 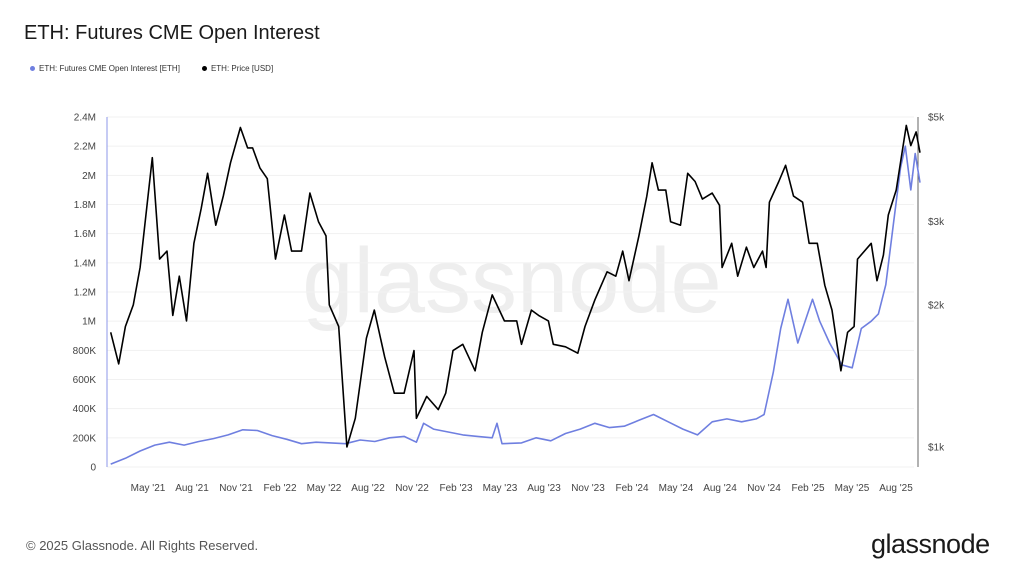 What do you see at coordinates (109, 68) in the screenshot?
I see `legend-label: ETH: Futures CME Open Interest [ETH]` at bounding box center [109, 68].